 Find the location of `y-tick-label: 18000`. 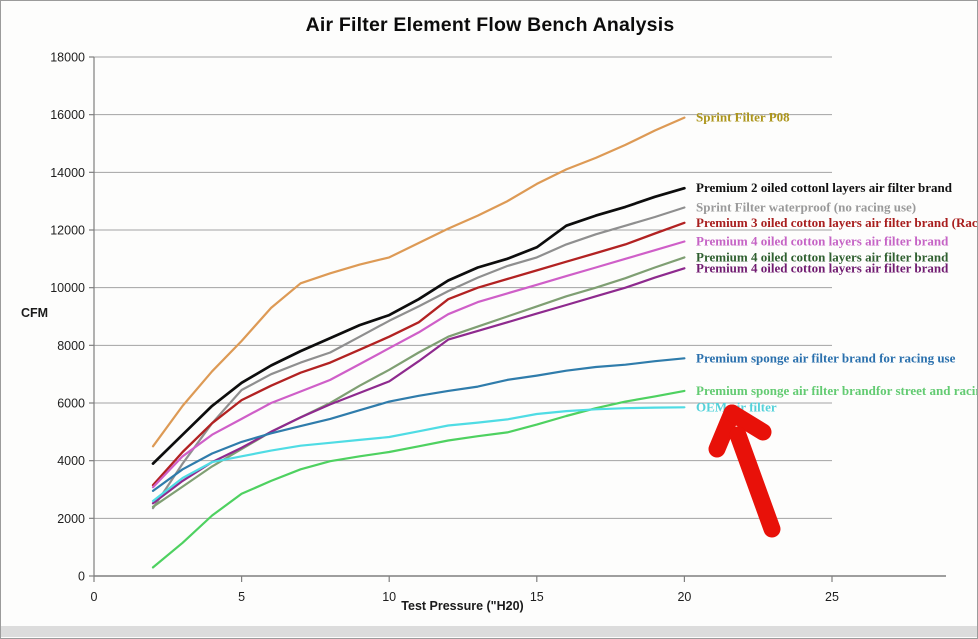

y-tick-label: 18000 is located at coordinates (67, 58).